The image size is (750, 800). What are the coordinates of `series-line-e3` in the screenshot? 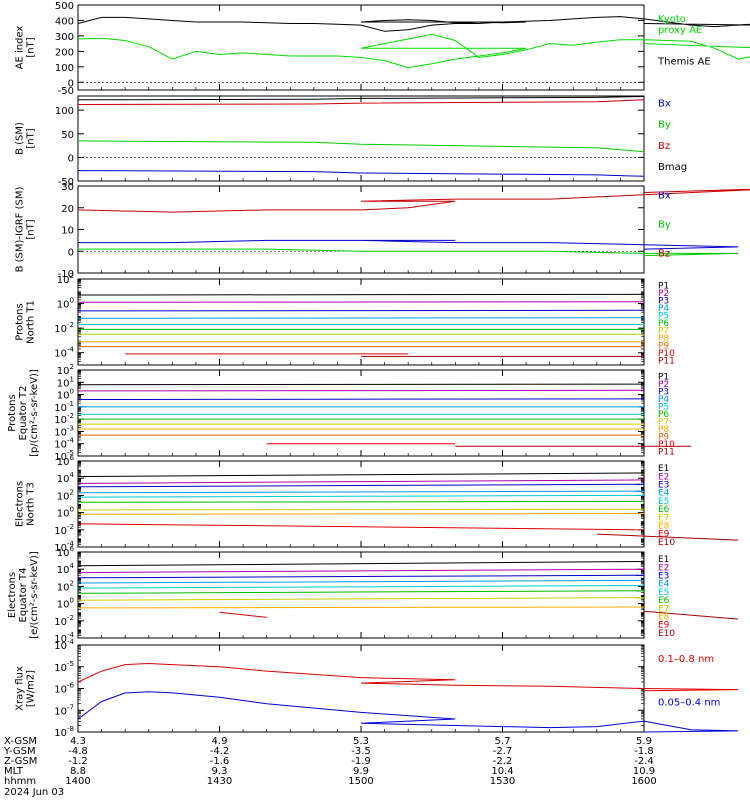 It's located at (361, 485).